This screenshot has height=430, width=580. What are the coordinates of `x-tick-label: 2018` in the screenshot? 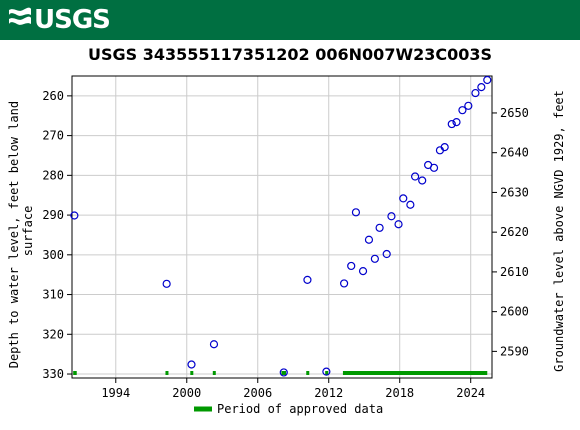 It's located at (399, 393).